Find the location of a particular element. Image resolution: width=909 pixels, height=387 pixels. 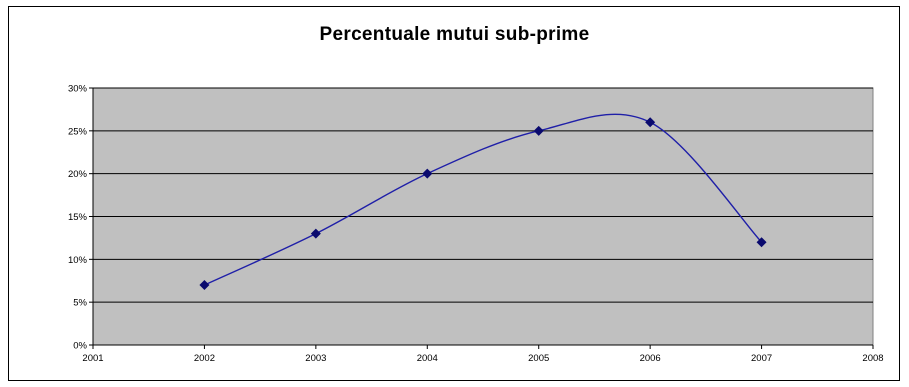

y-tick-label: 25% is located at coordinates (78, 131).